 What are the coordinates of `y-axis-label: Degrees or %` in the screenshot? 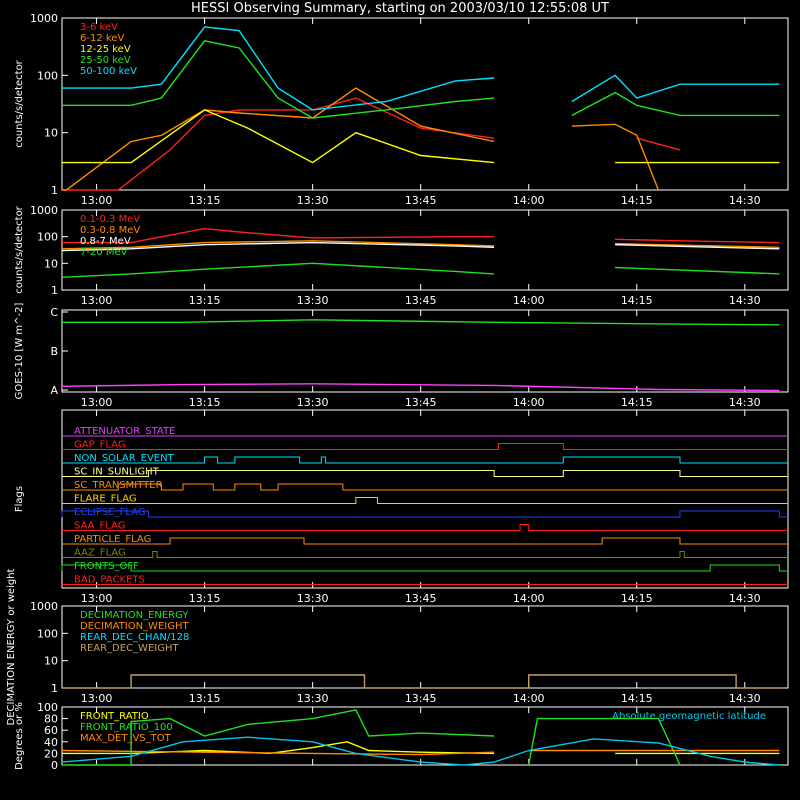 It's located at (19, 736).